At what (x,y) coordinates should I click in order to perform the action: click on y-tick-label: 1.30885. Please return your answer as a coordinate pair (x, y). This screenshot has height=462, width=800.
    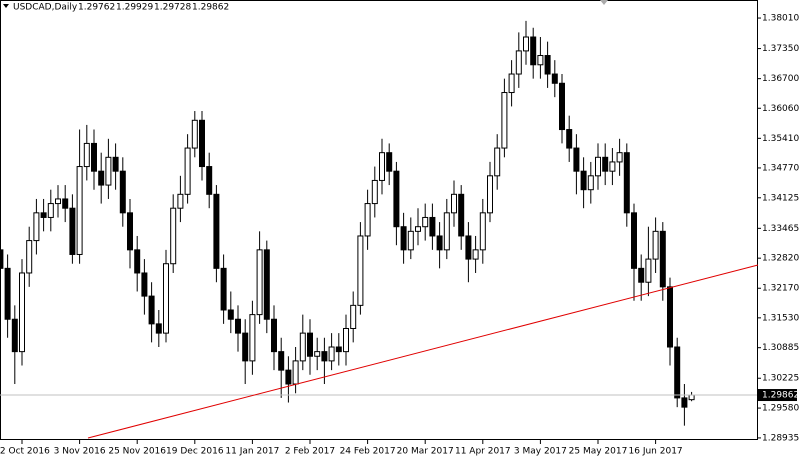
    Looking at the image, I should click on (780, 348).